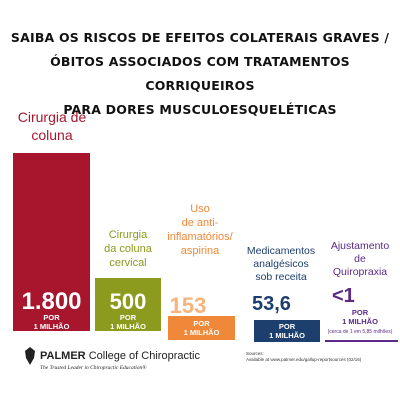 The image size is (400, 400). What do you see at coordinates (360, 272) in the screenshot?
I see `label-line: Quiropraxia` at bounding box center [360, 272].